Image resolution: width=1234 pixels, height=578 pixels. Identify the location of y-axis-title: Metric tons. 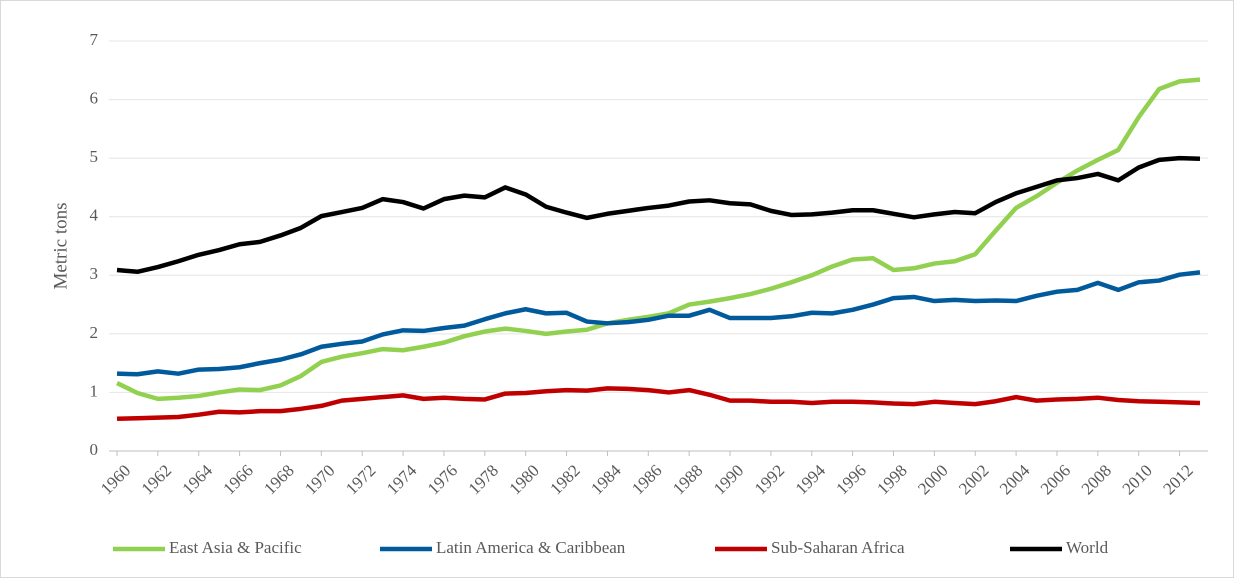
(60, 245).